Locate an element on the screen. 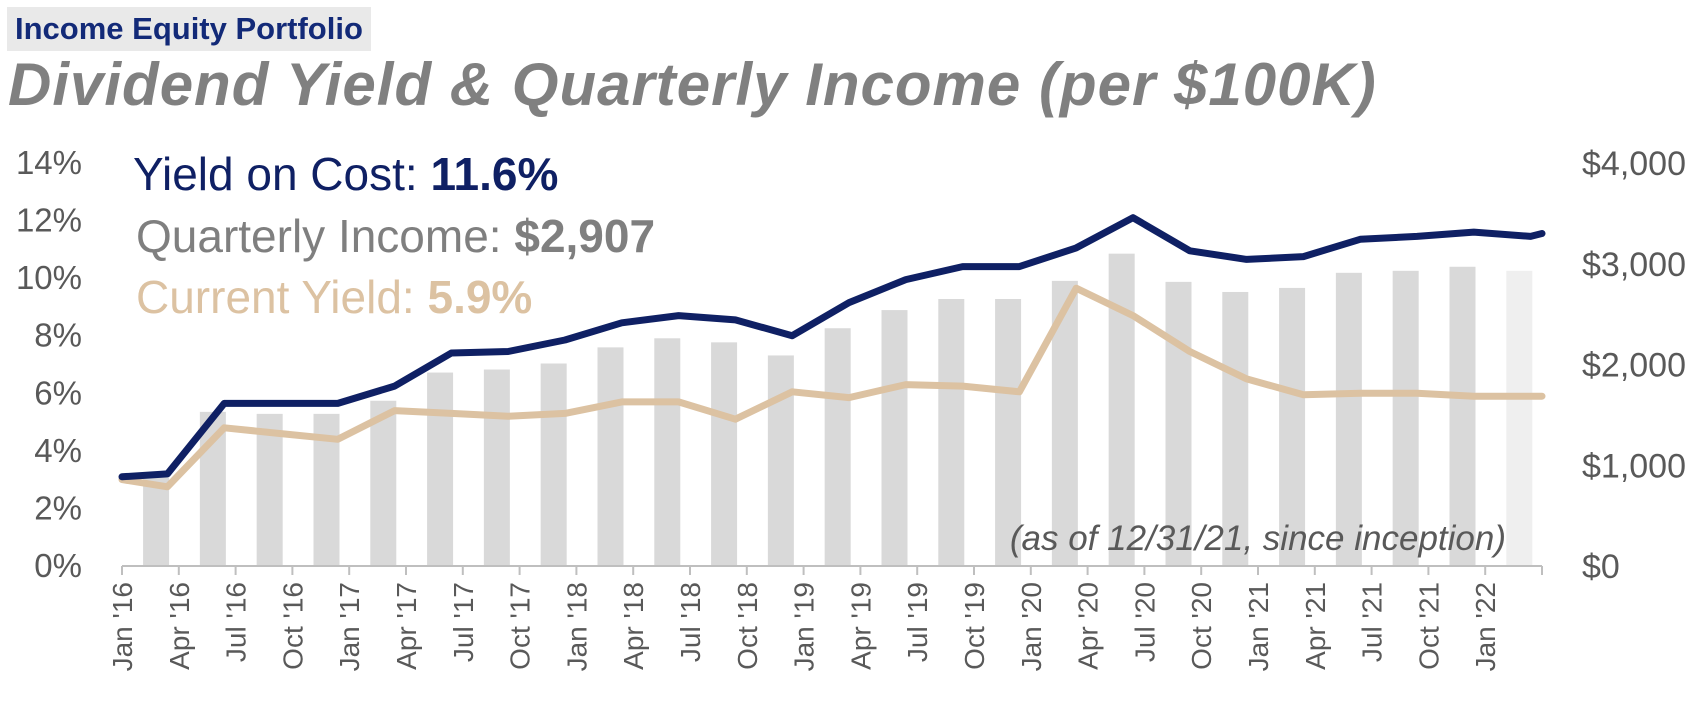 This screenshot has width=1708, height=722. yield-on-cost-label: Yield on Cost: is located at coordinates (281, 174).